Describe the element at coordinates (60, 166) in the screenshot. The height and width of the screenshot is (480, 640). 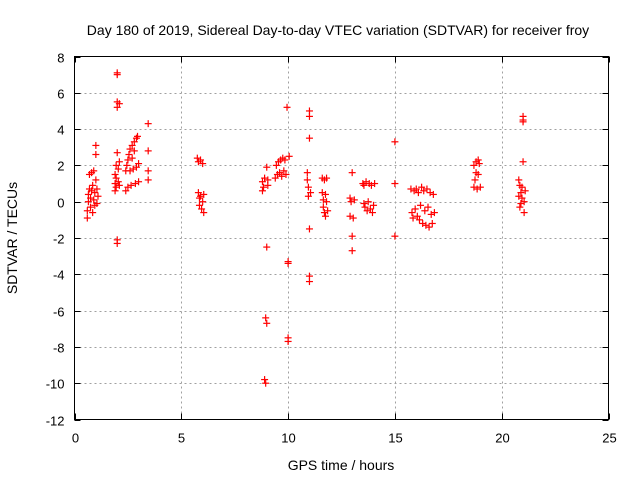
I see `y-tick-label: 2` at that location.